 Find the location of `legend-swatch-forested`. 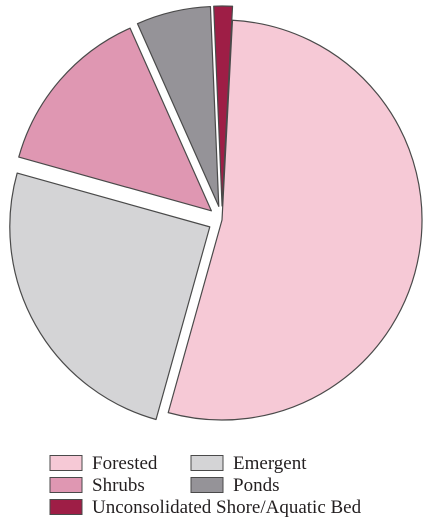

legend-swatch-forested is located at coordinates (66, 463).